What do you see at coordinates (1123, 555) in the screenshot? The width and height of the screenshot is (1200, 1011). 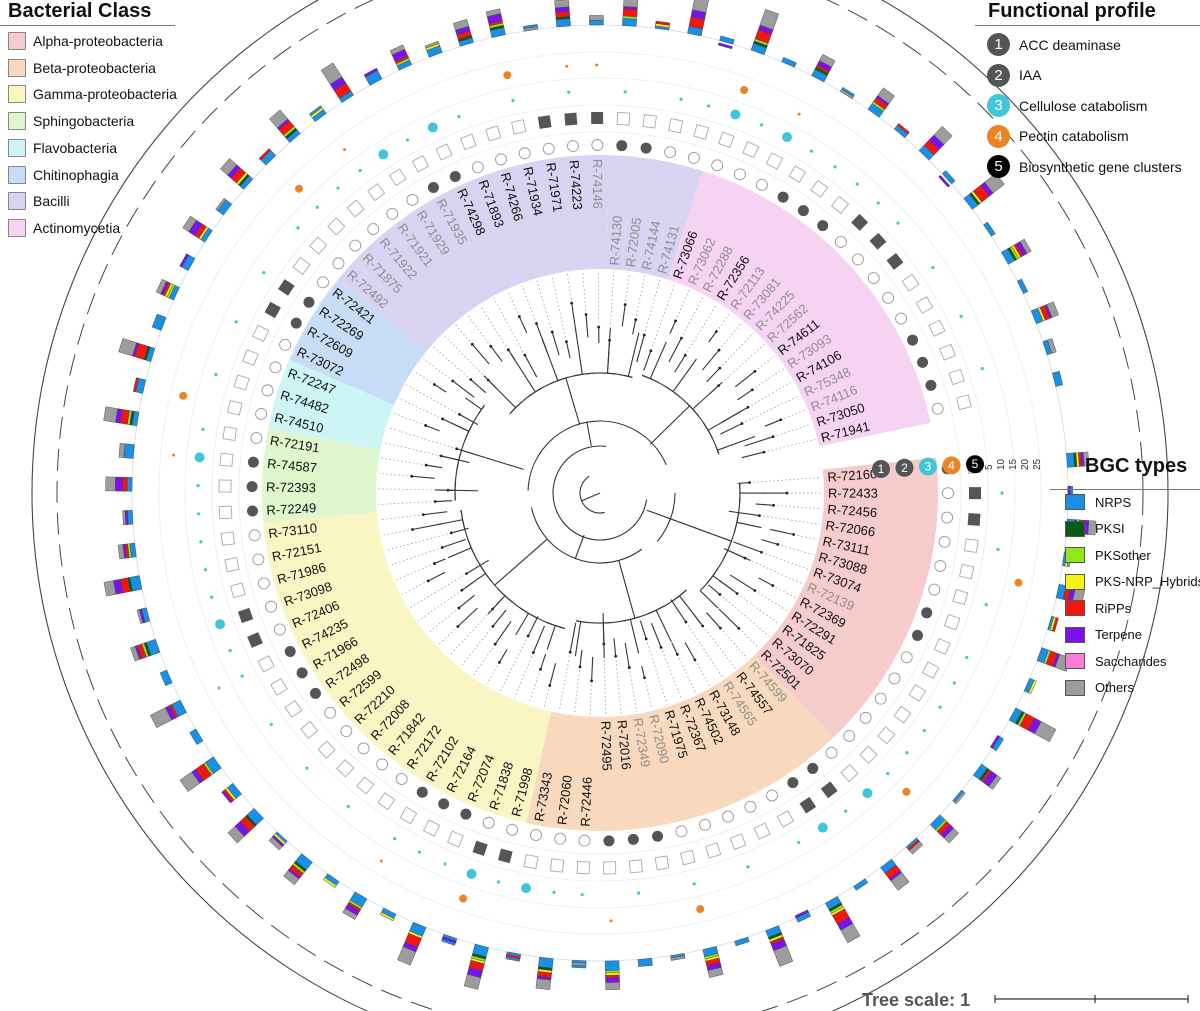 I see `bgc-label: PKSother` at bounding box center [1123, 555].